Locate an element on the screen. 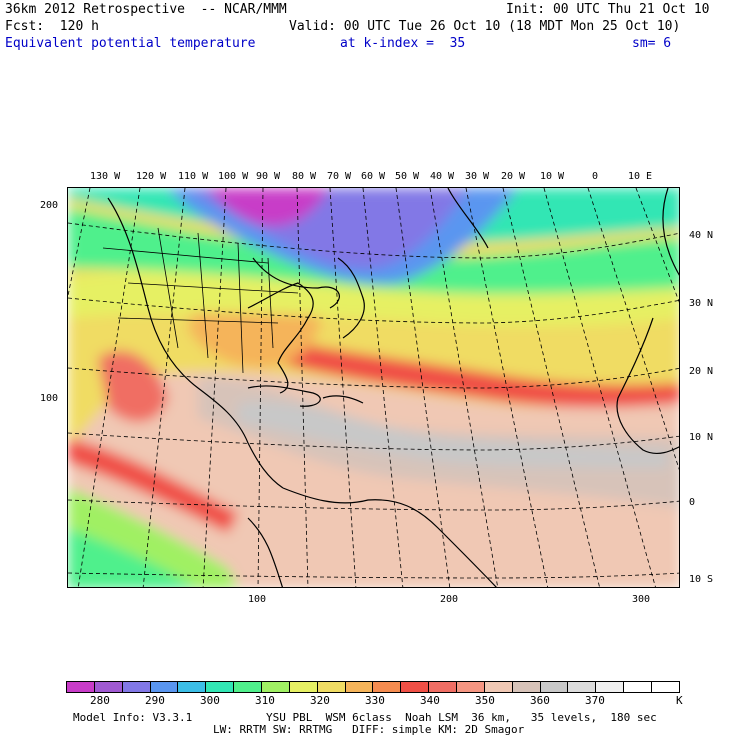 The height and width of the screenshot is (740, 740). lat-label: 20 N is located at coordinates (701, 371).